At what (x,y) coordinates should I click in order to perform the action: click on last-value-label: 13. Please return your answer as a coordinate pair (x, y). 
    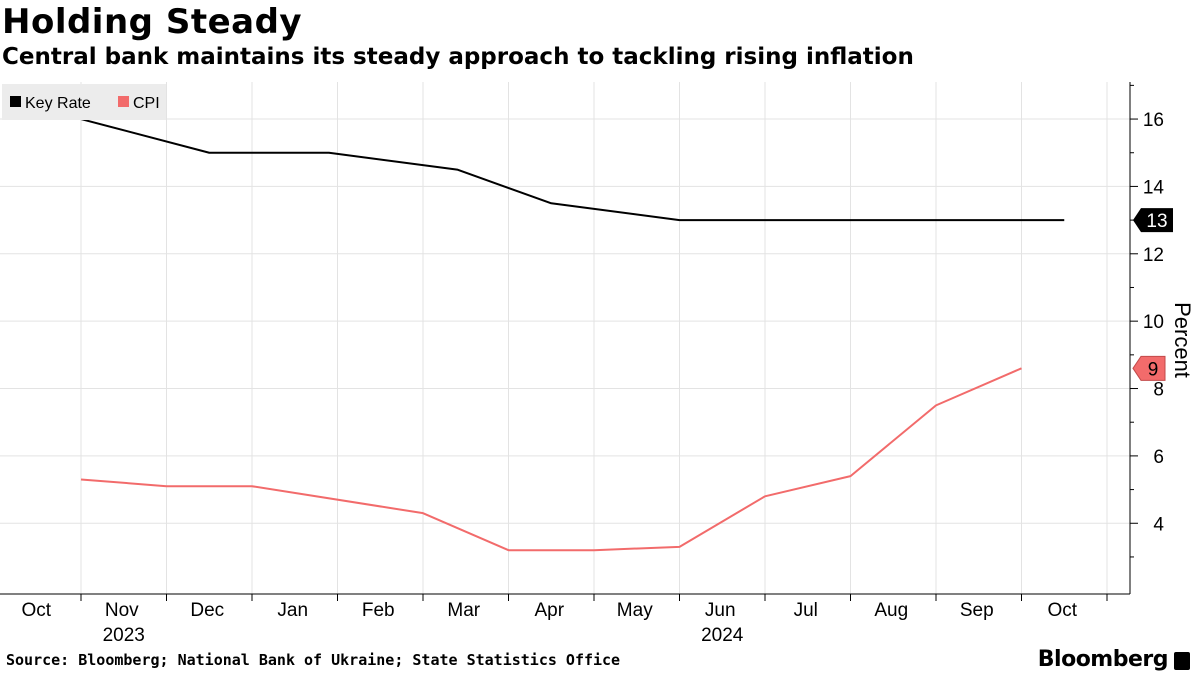
    Looking at the image, I should click on (1156, 221).